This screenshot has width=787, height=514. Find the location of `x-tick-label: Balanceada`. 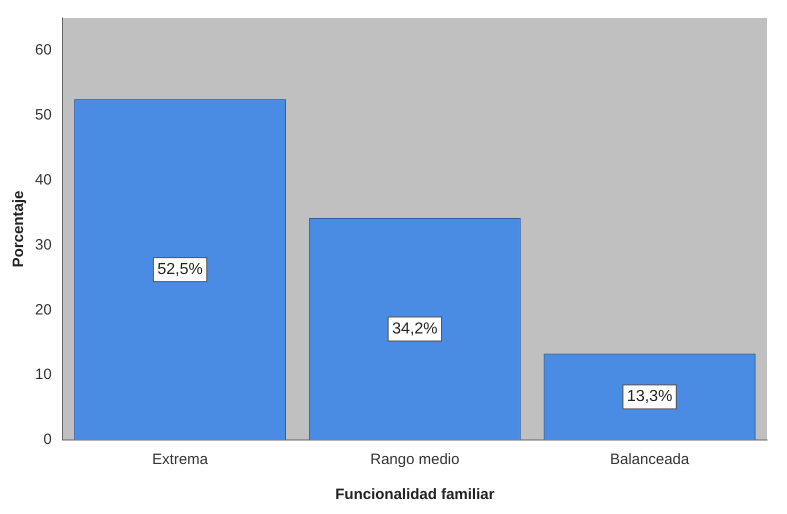

x-tick-label: Balanceada is located at coordinates (650, 459).